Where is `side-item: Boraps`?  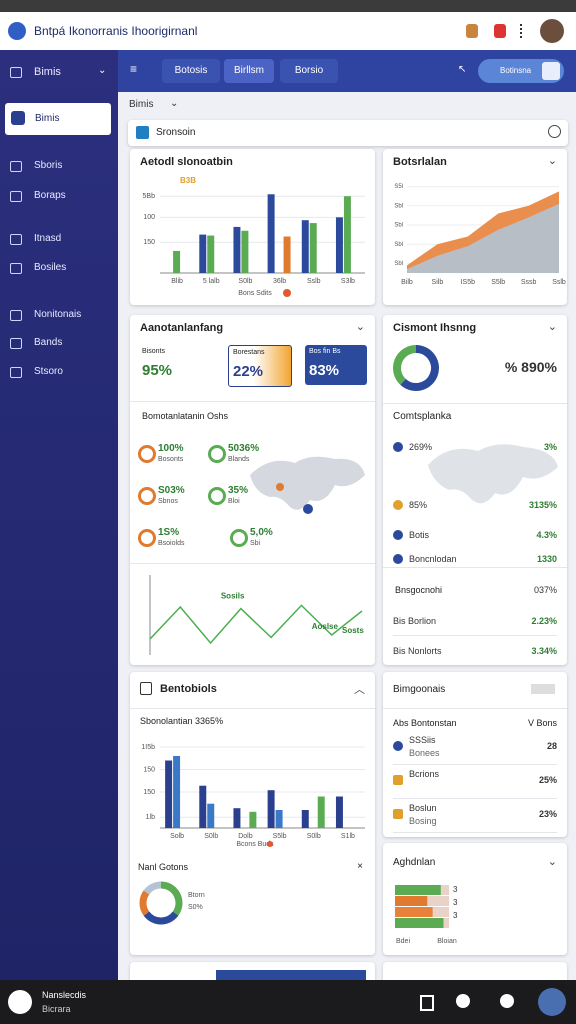 side-item: Boraps is located at coordinates (50, 195).